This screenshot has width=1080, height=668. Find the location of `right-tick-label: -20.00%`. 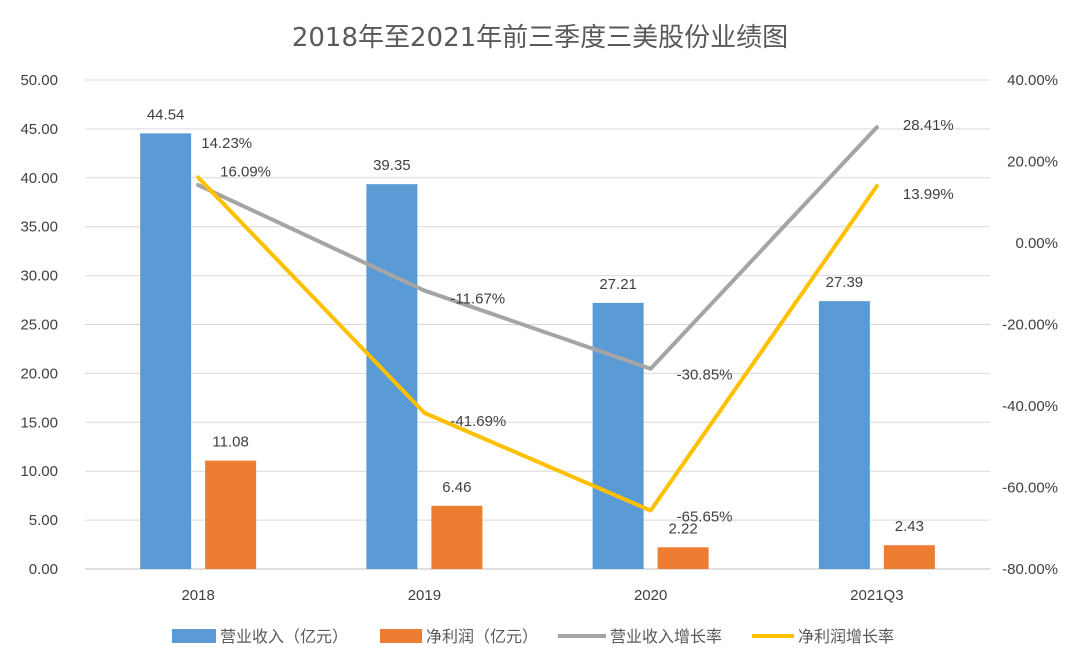

right-tick-label: -20.00% is located at coordinates (1030, 325).